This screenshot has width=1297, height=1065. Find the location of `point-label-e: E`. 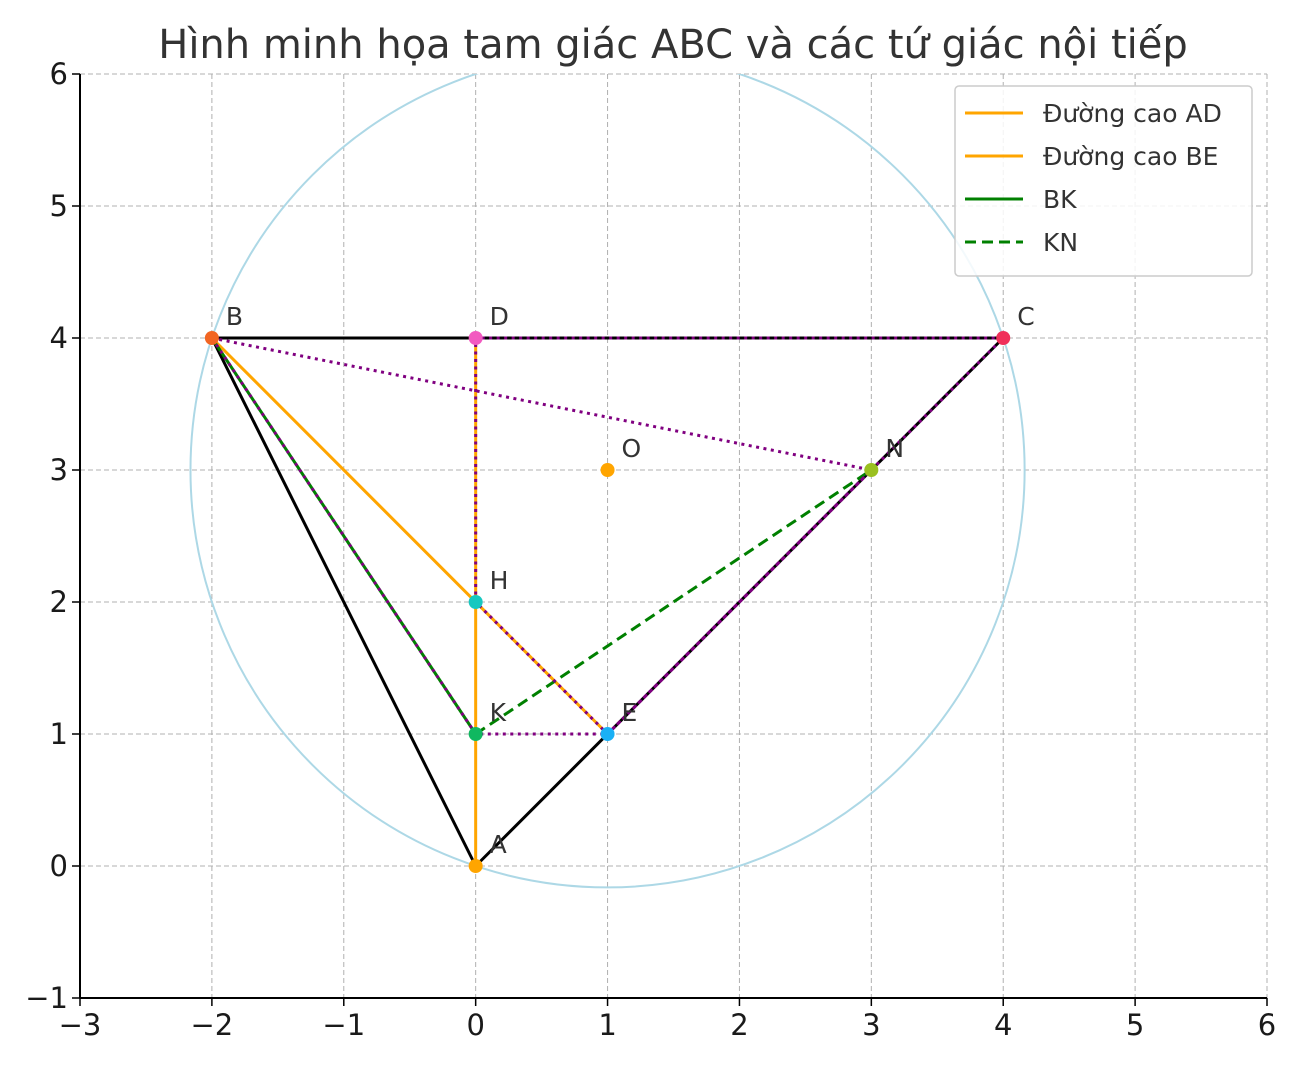

point-label-e: E is located at coordinates (630, 712).